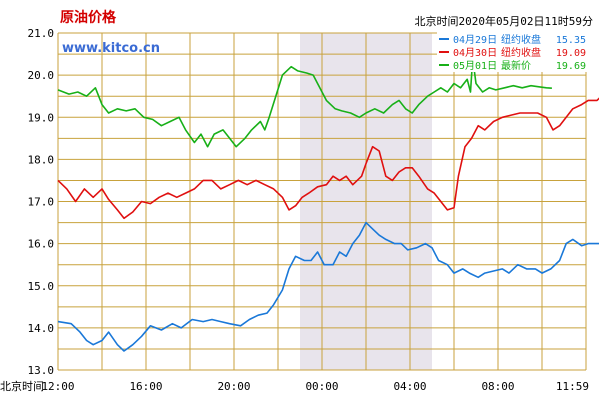 The height and width of the screenshot is (401, 599). What do you see at coordinates (41, 370) in the screenshot?
I see `y-tick-label: 13.0` at bounding box center [41, 370].